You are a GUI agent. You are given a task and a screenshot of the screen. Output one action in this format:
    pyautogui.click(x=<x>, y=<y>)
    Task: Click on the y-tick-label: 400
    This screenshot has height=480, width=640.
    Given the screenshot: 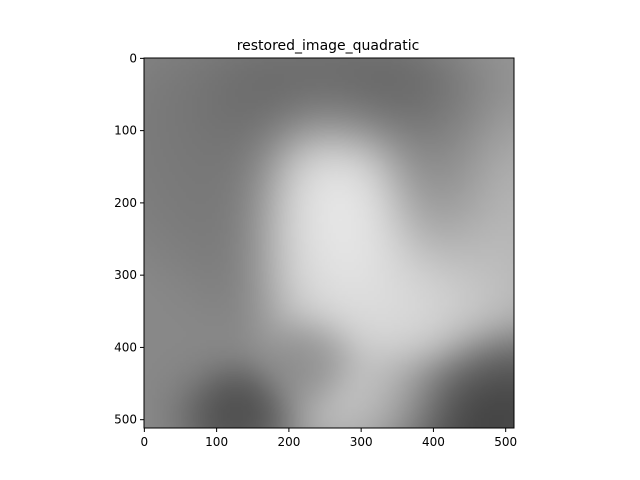 What is the action you would take?
    pyautogui.click(x=125, y=347)
    